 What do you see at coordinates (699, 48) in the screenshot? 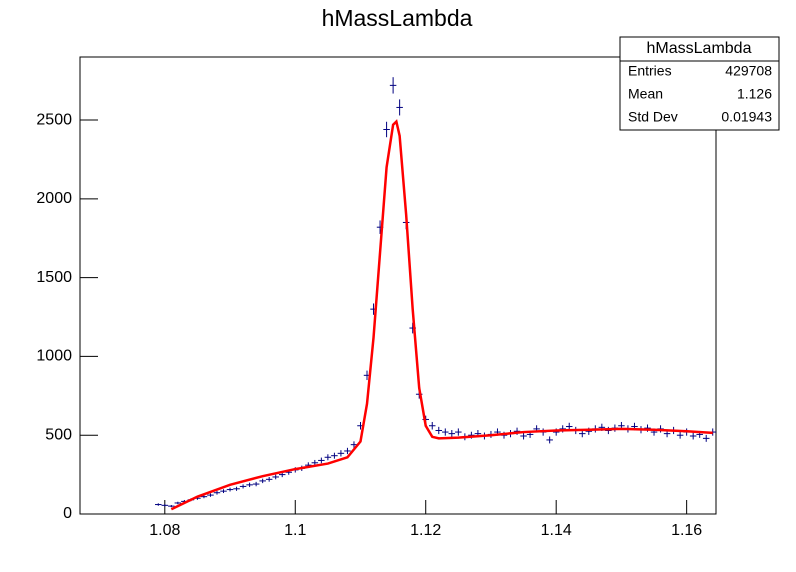
I see `stats-title: hMassLambda` at bounding box center [699, 48].